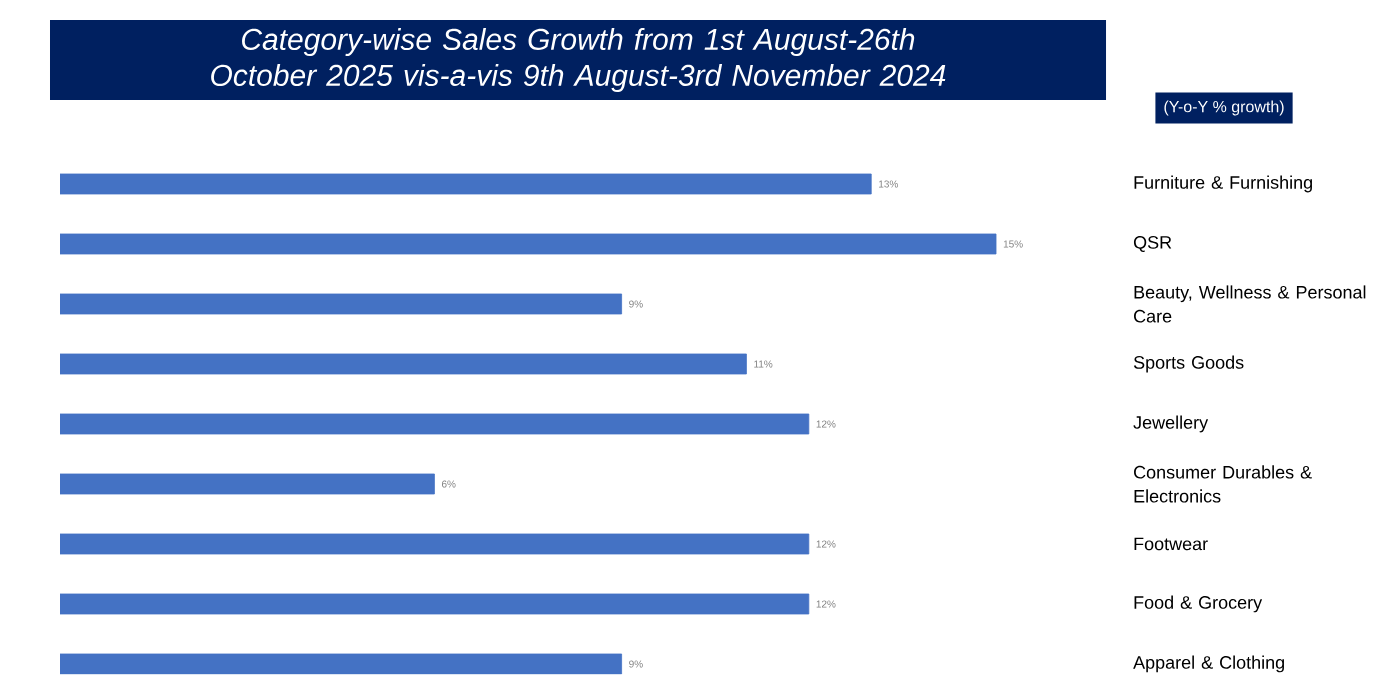 This screenshot has height=700, width=1400. What do you see at coordinates (1188, 364) in the screenshot?
I see `y-tick-label: Sports Goods` at bounding box center [1188, 364].